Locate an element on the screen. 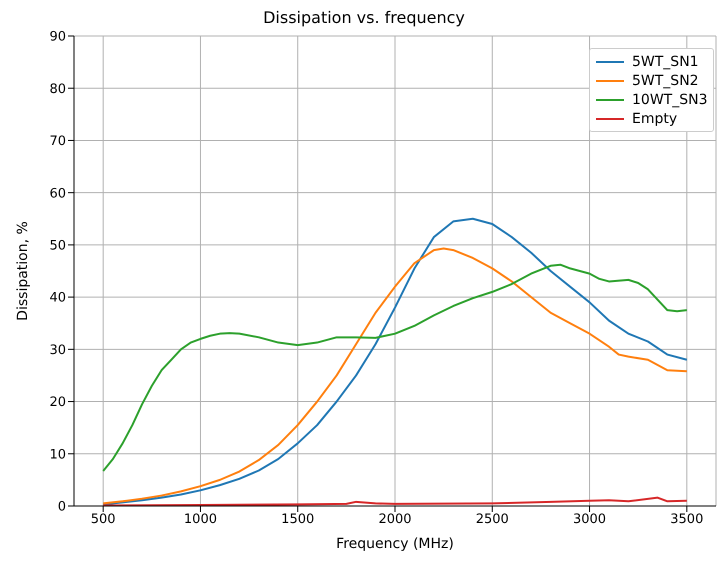 Image resolution: width=728 pixels, height=566 pixels. y-tick-label: 70 is located at coordinates (57, 142).